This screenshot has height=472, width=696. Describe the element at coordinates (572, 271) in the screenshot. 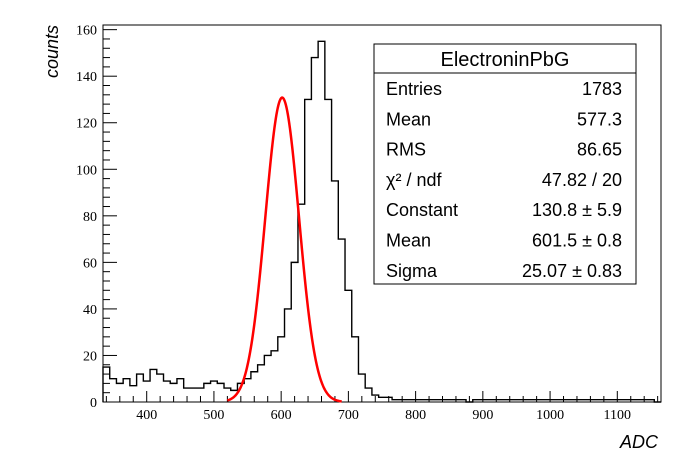

I see `stats-row-value: 25.07 ± 0.83` at that location.